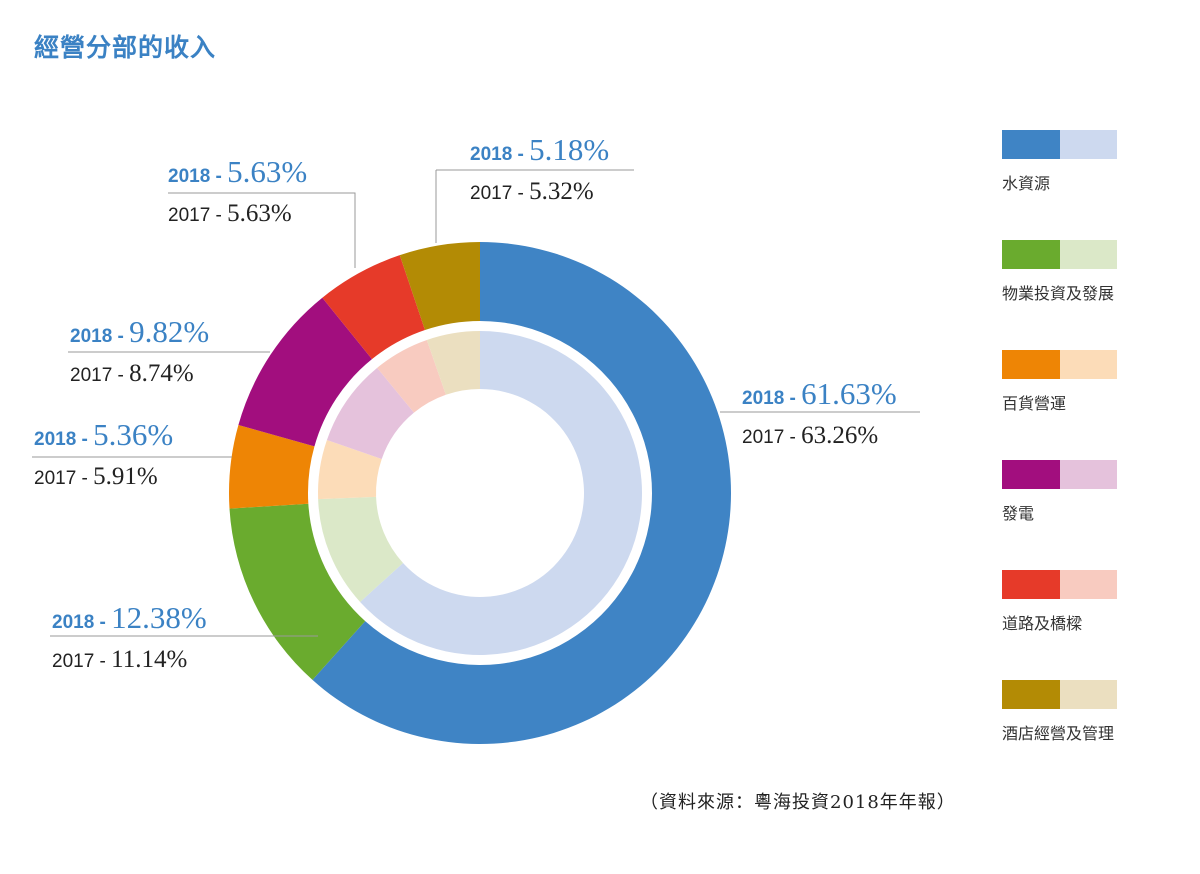 This screenshot has height=874, width=1200. Describe the element at coordinates (1092, 515) in the screenshot. I see `legend-item-power: 發電` at that location.